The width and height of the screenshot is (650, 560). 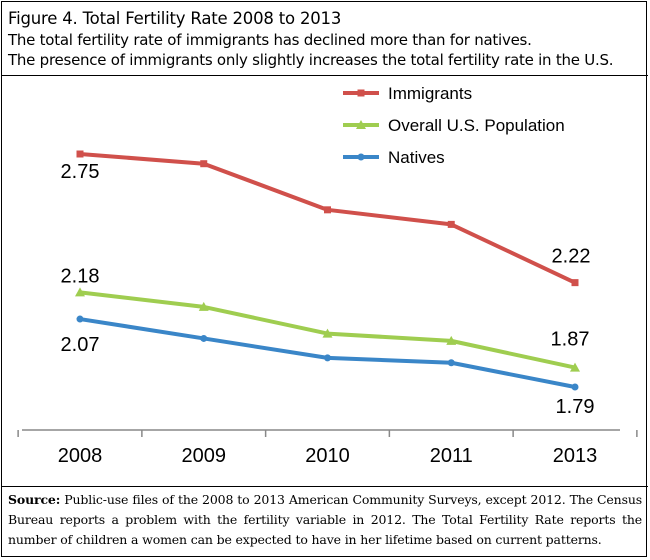 What do you see at coordinates (575, 456) in the screenshot?
I see `x-tick-label: 2013` at bounding box center [575, 456].